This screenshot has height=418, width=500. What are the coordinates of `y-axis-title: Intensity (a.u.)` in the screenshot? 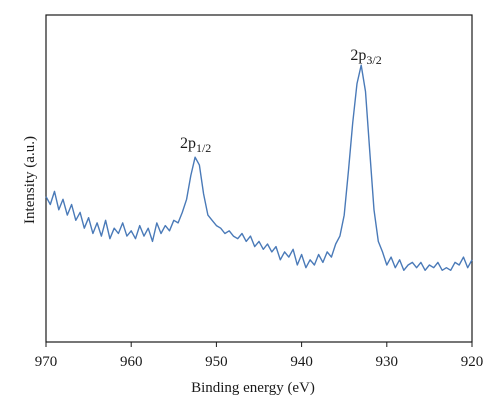 It's located at (30, 180).